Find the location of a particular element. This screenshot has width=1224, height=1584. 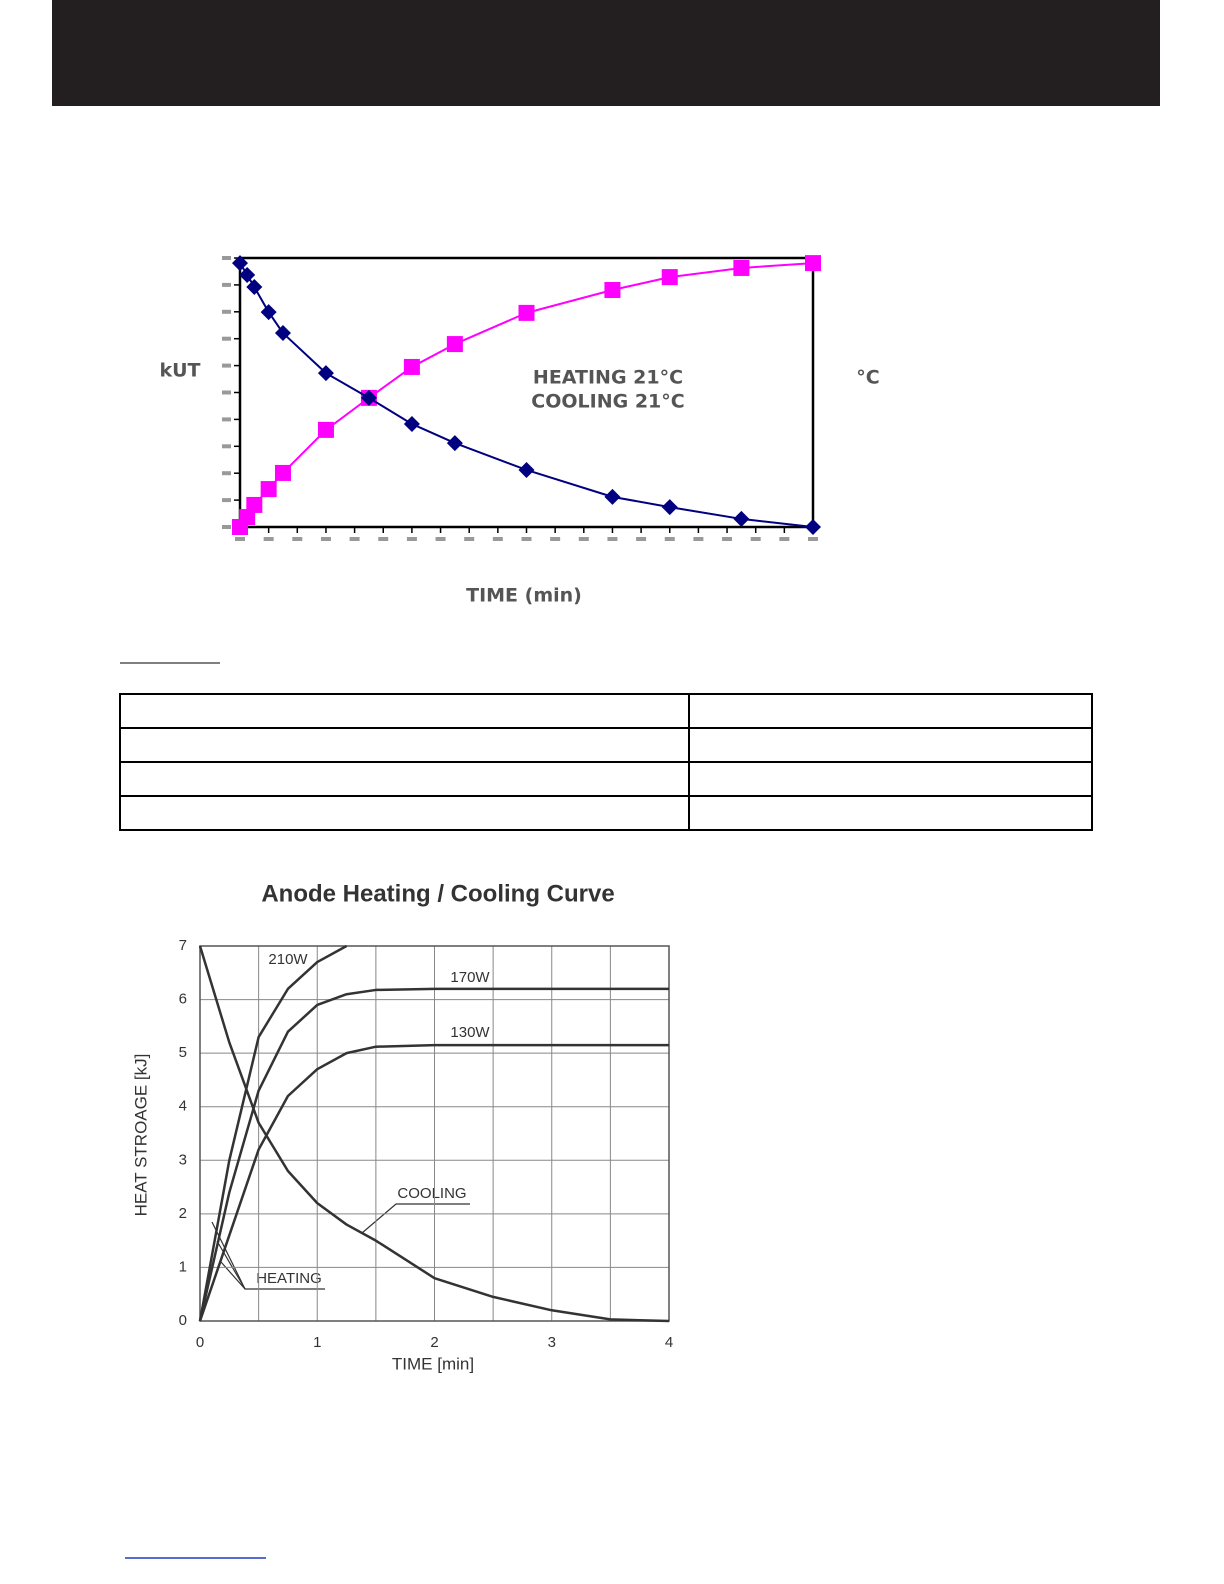

y-tick-label: 3 is located at coordinates (183, 1159).